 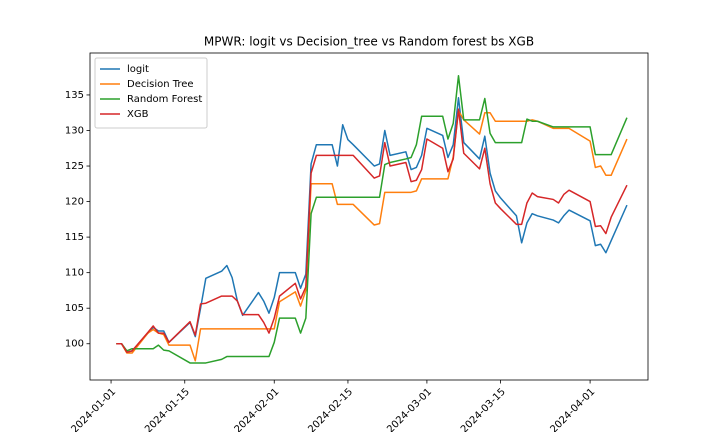 What do you see at coordinates (74, 308) in the screenshot?
I see `y-tick-label: 105` at bounding box center [74, 308].